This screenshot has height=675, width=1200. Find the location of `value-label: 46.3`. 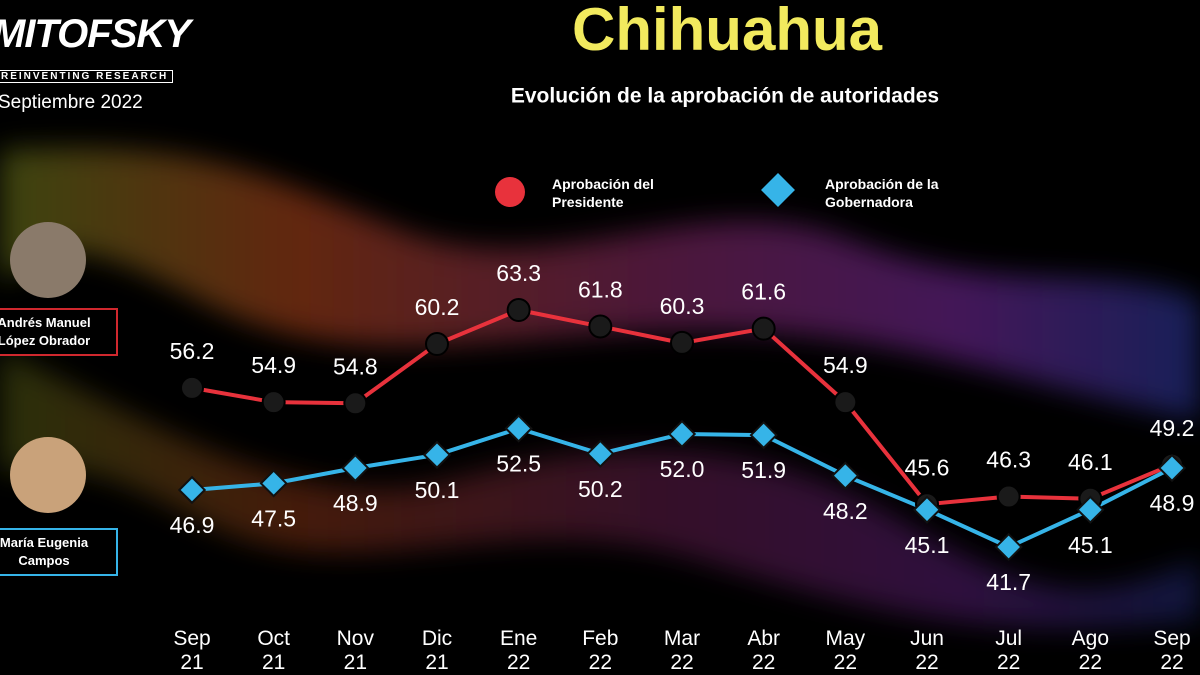

value-label: 46.3 is located at coordinates (1008, 460).